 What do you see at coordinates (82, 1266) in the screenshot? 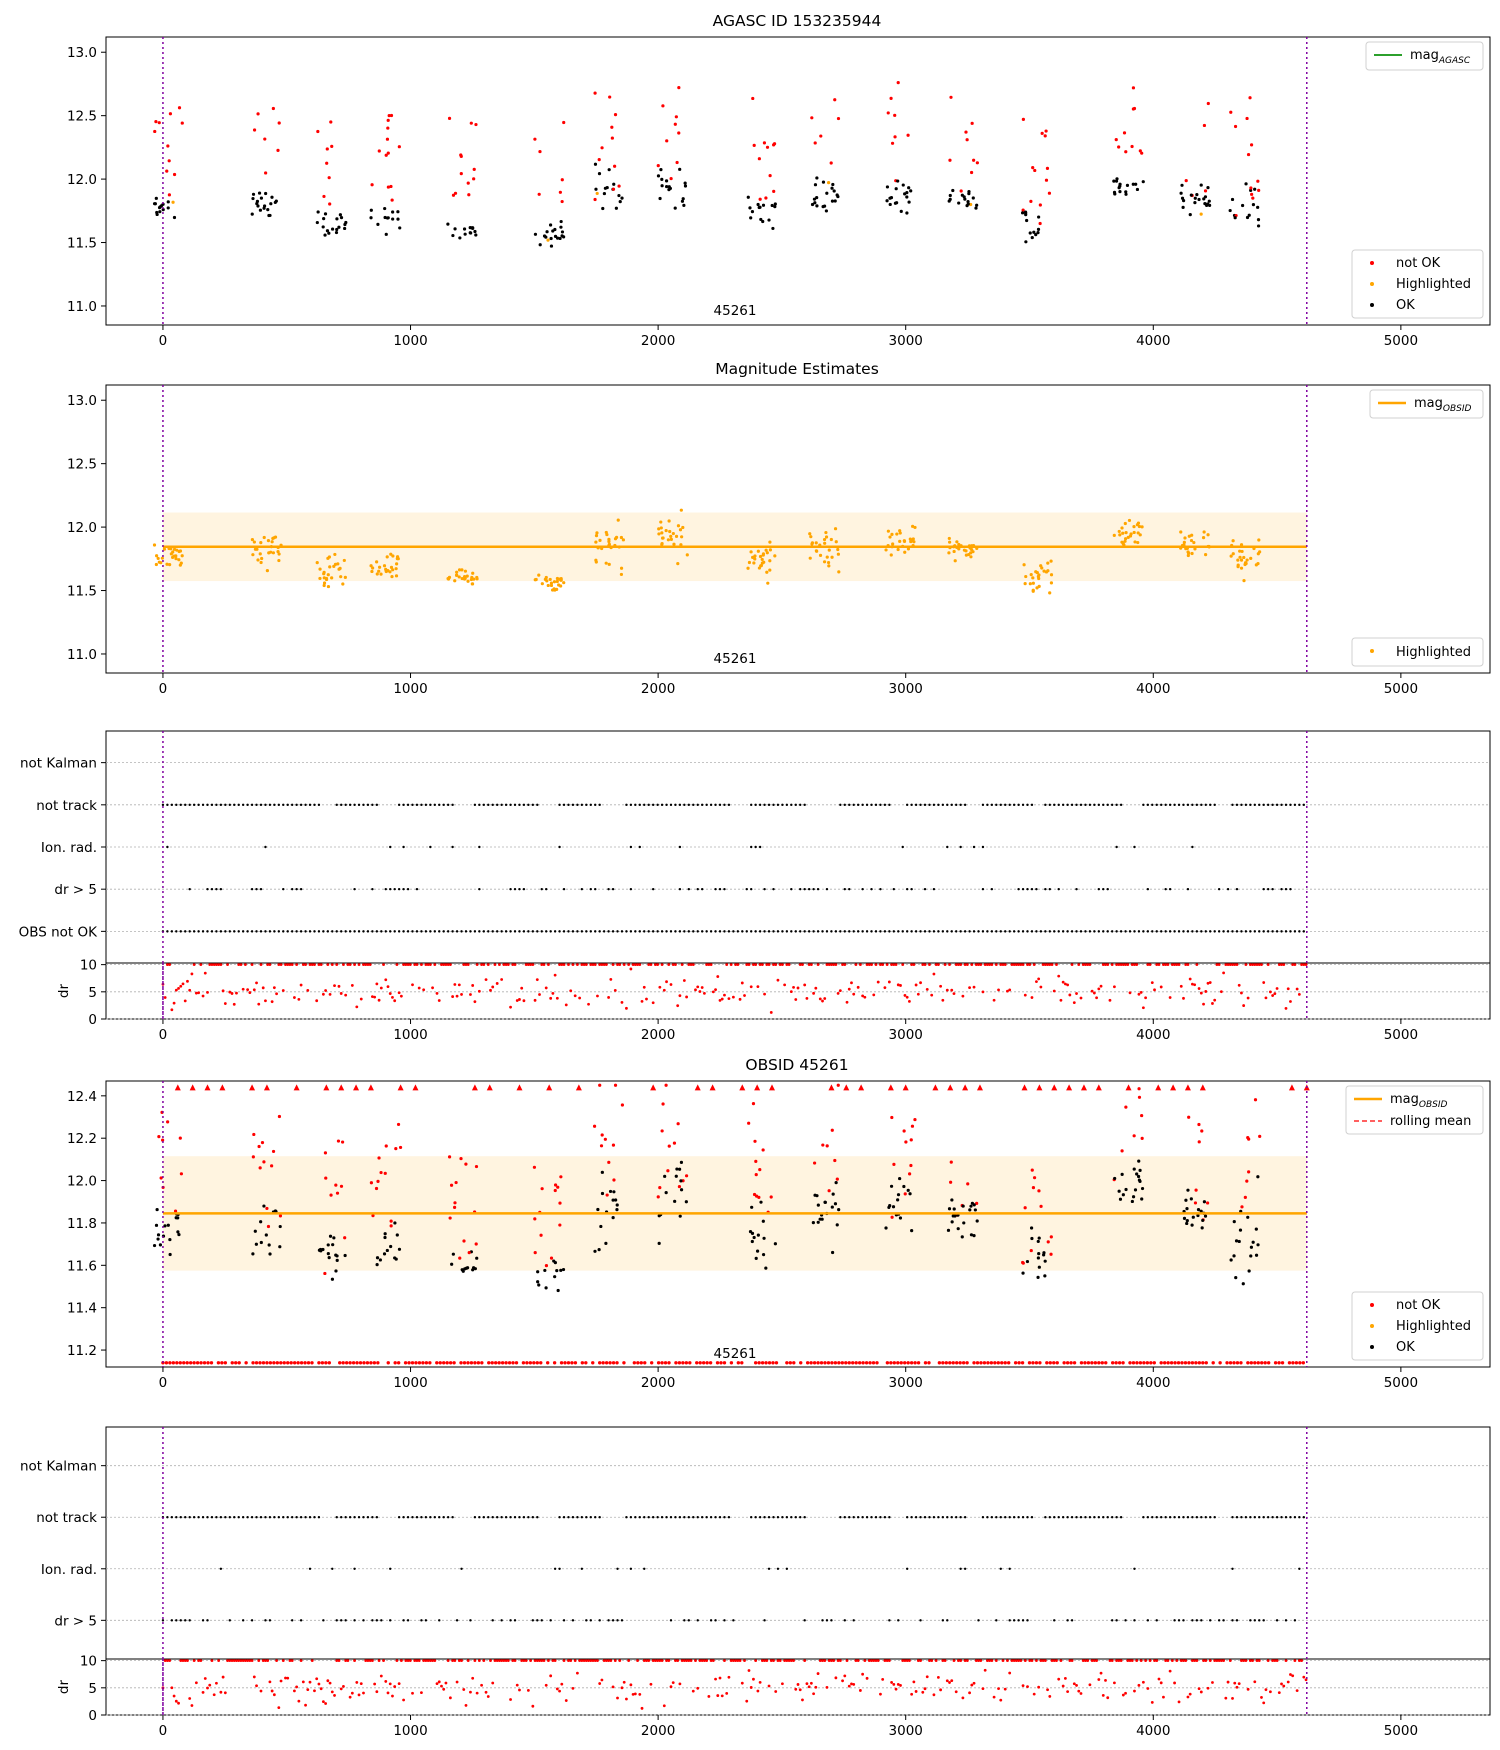
I see `y-tick-label: 11.6` at bounding box center [82, 1266].